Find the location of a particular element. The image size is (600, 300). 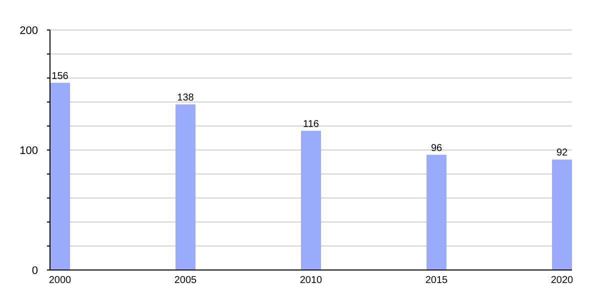

data-label: 116 is located at coordinates (311, 124).